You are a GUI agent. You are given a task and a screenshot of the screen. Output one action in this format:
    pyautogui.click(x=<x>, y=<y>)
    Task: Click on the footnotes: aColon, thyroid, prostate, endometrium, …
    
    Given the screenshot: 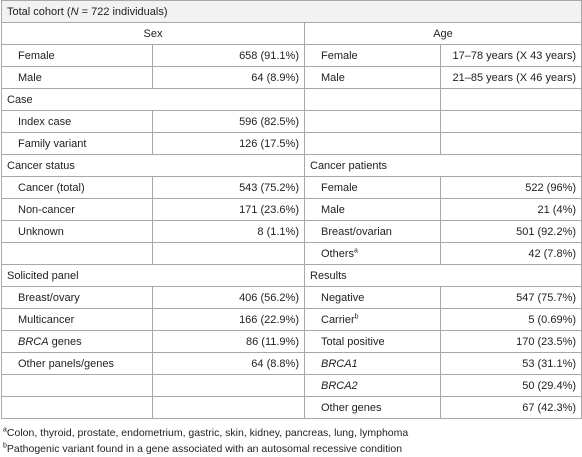 What is the action you would take?
    pyautogui.click(x=292, y=441)
    